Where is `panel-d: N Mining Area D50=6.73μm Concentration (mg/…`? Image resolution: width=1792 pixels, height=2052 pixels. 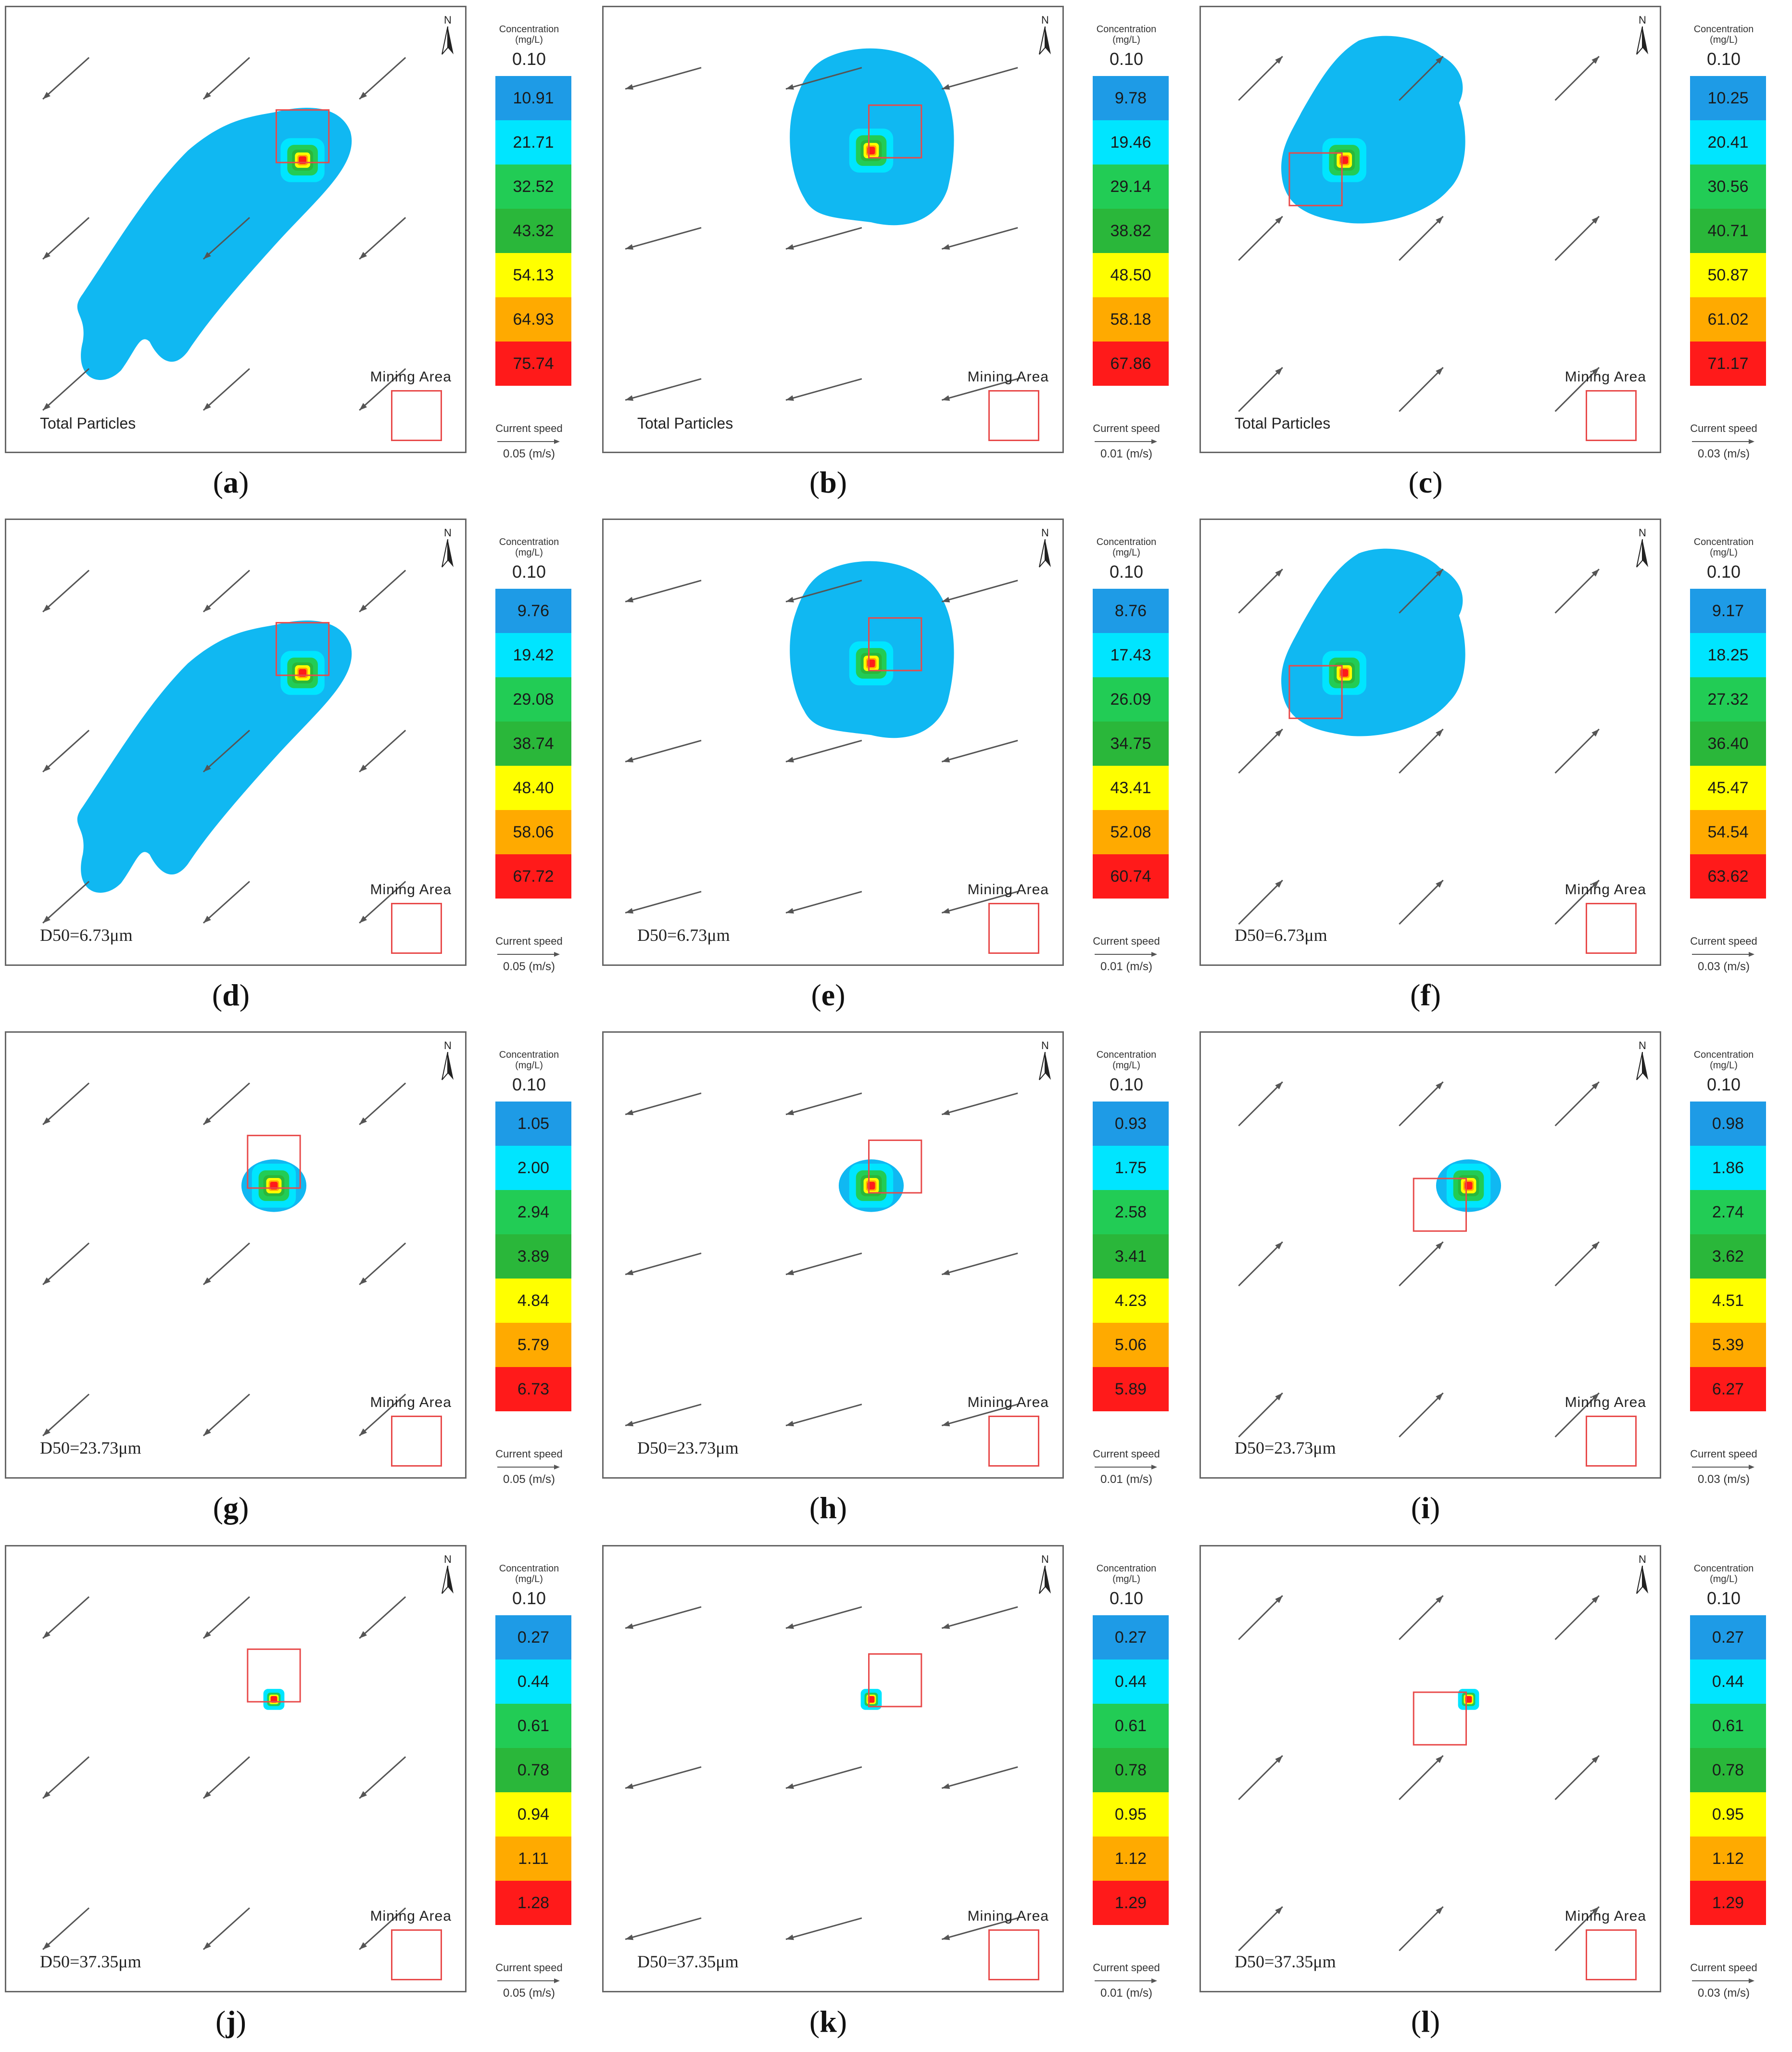 panel-d: N Mining Area D50=6.73μm Concentration (mg/… is located at coordinates (299, 769).